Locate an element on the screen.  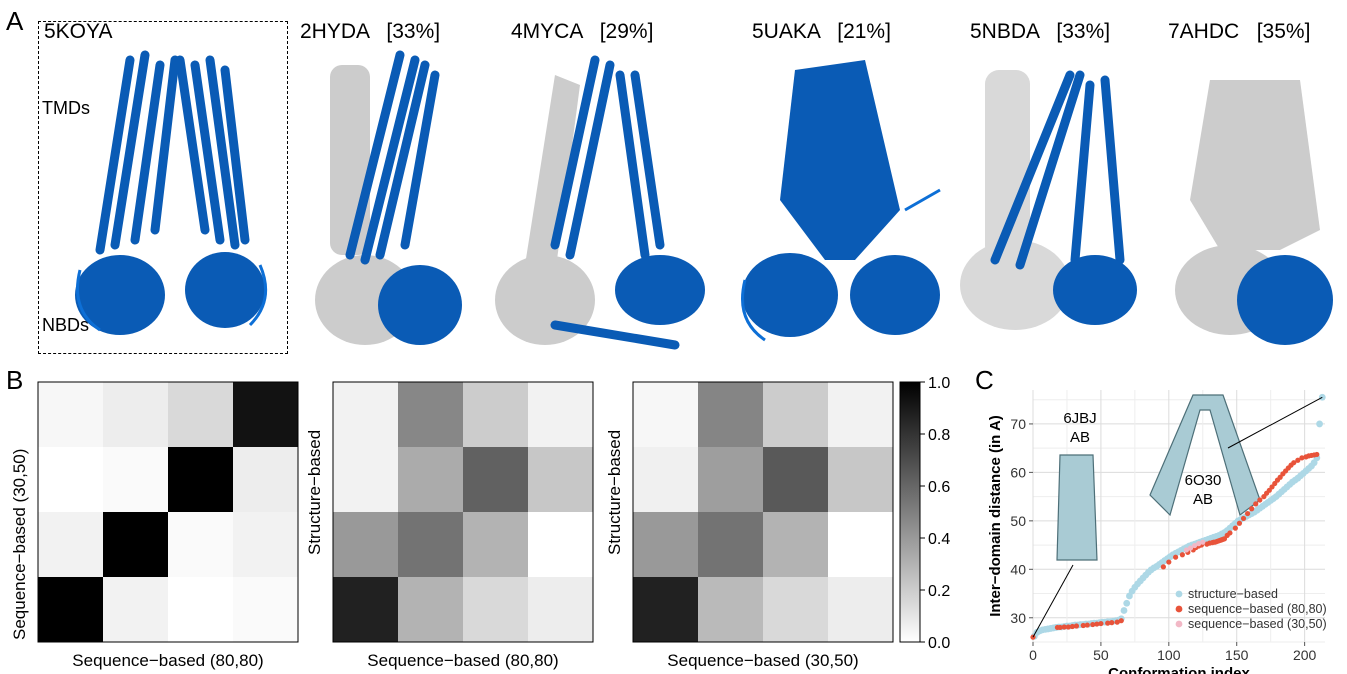
y-tick-label: 70 is located at coordinates (1018, 424).